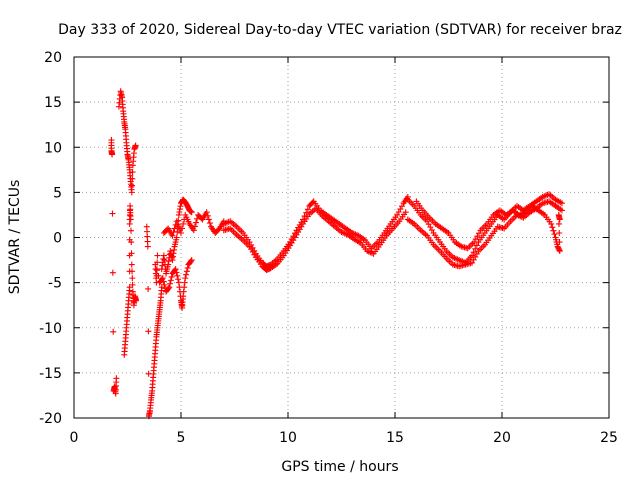  I want to click on y-tick-label: 10, so click(53, 148).